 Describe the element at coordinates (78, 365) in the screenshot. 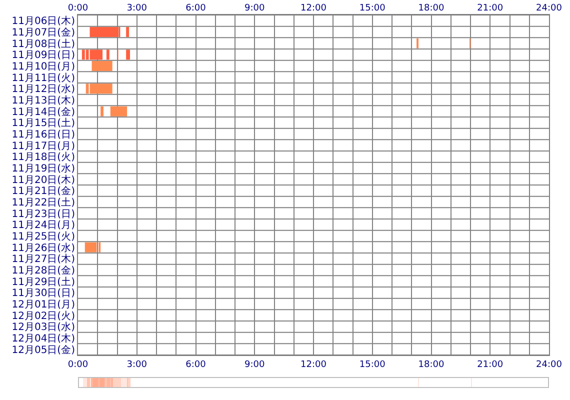

I see `x2-tick-label: 0:00` at that location.